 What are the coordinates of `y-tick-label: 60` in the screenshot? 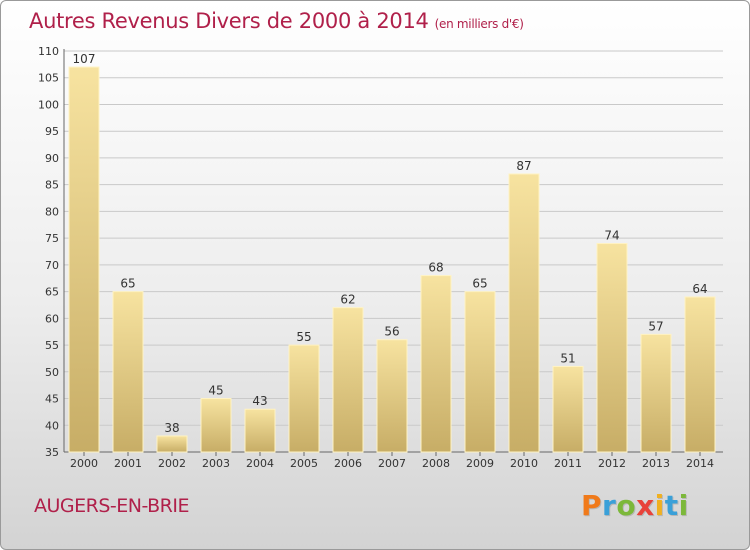 It's located at (52, 318).